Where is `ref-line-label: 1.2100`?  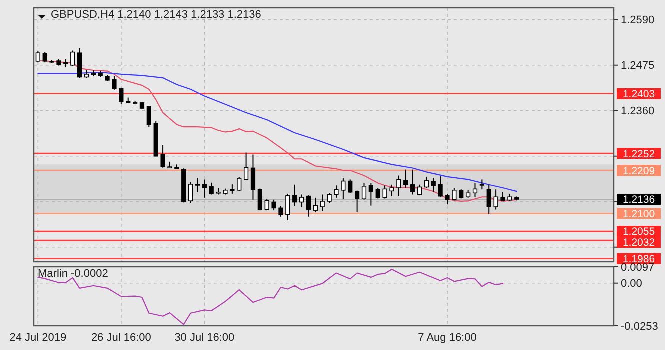
ref-line-label: 1.2100 is located at coordinates (639, 214).